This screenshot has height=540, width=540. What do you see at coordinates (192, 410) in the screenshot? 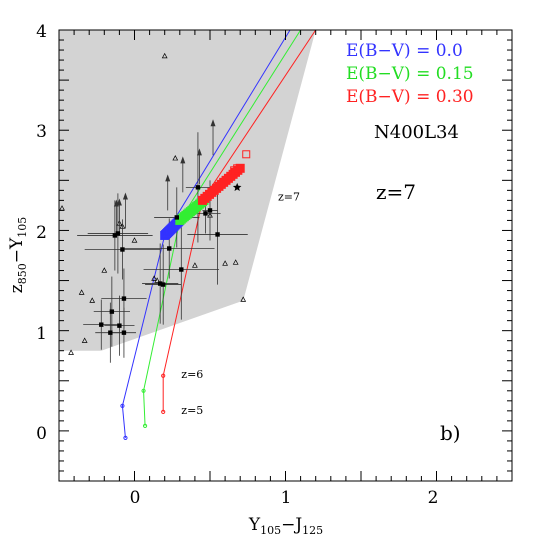
I see `track-label-z5: z=5` at bounding box center [192, 410].